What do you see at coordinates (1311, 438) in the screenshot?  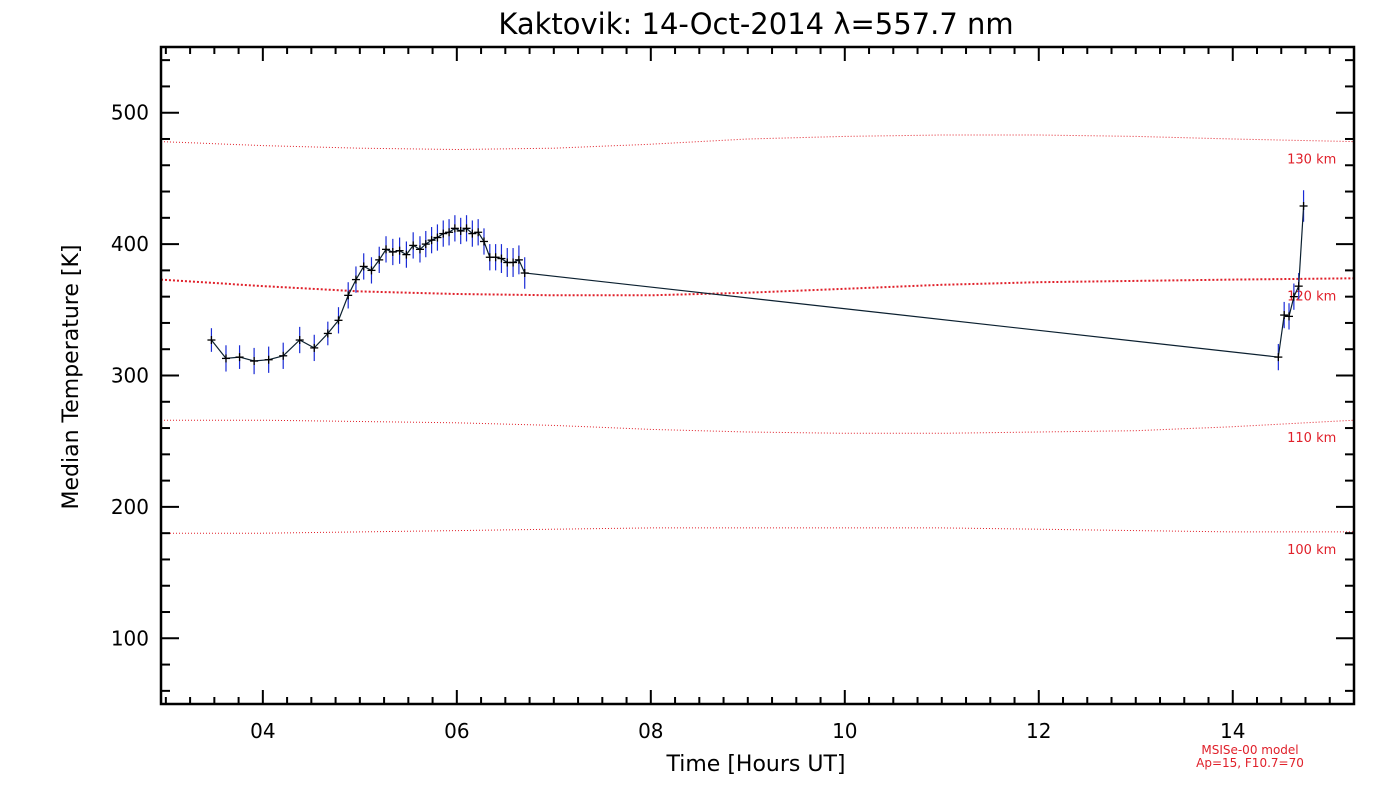 I see `model-curve-label: 110 km` at bounding box center [1311, 438].